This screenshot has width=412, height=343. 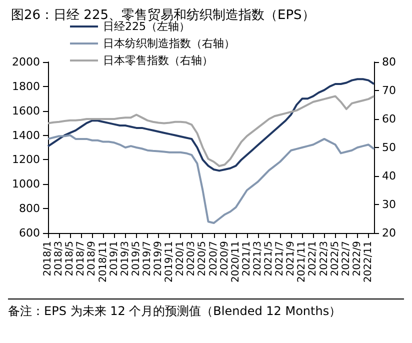 What do you see at coordinates (180, 258) in the screenshot?
I see `x-tick-label: 2020/1` at bounding box center [180, 258].